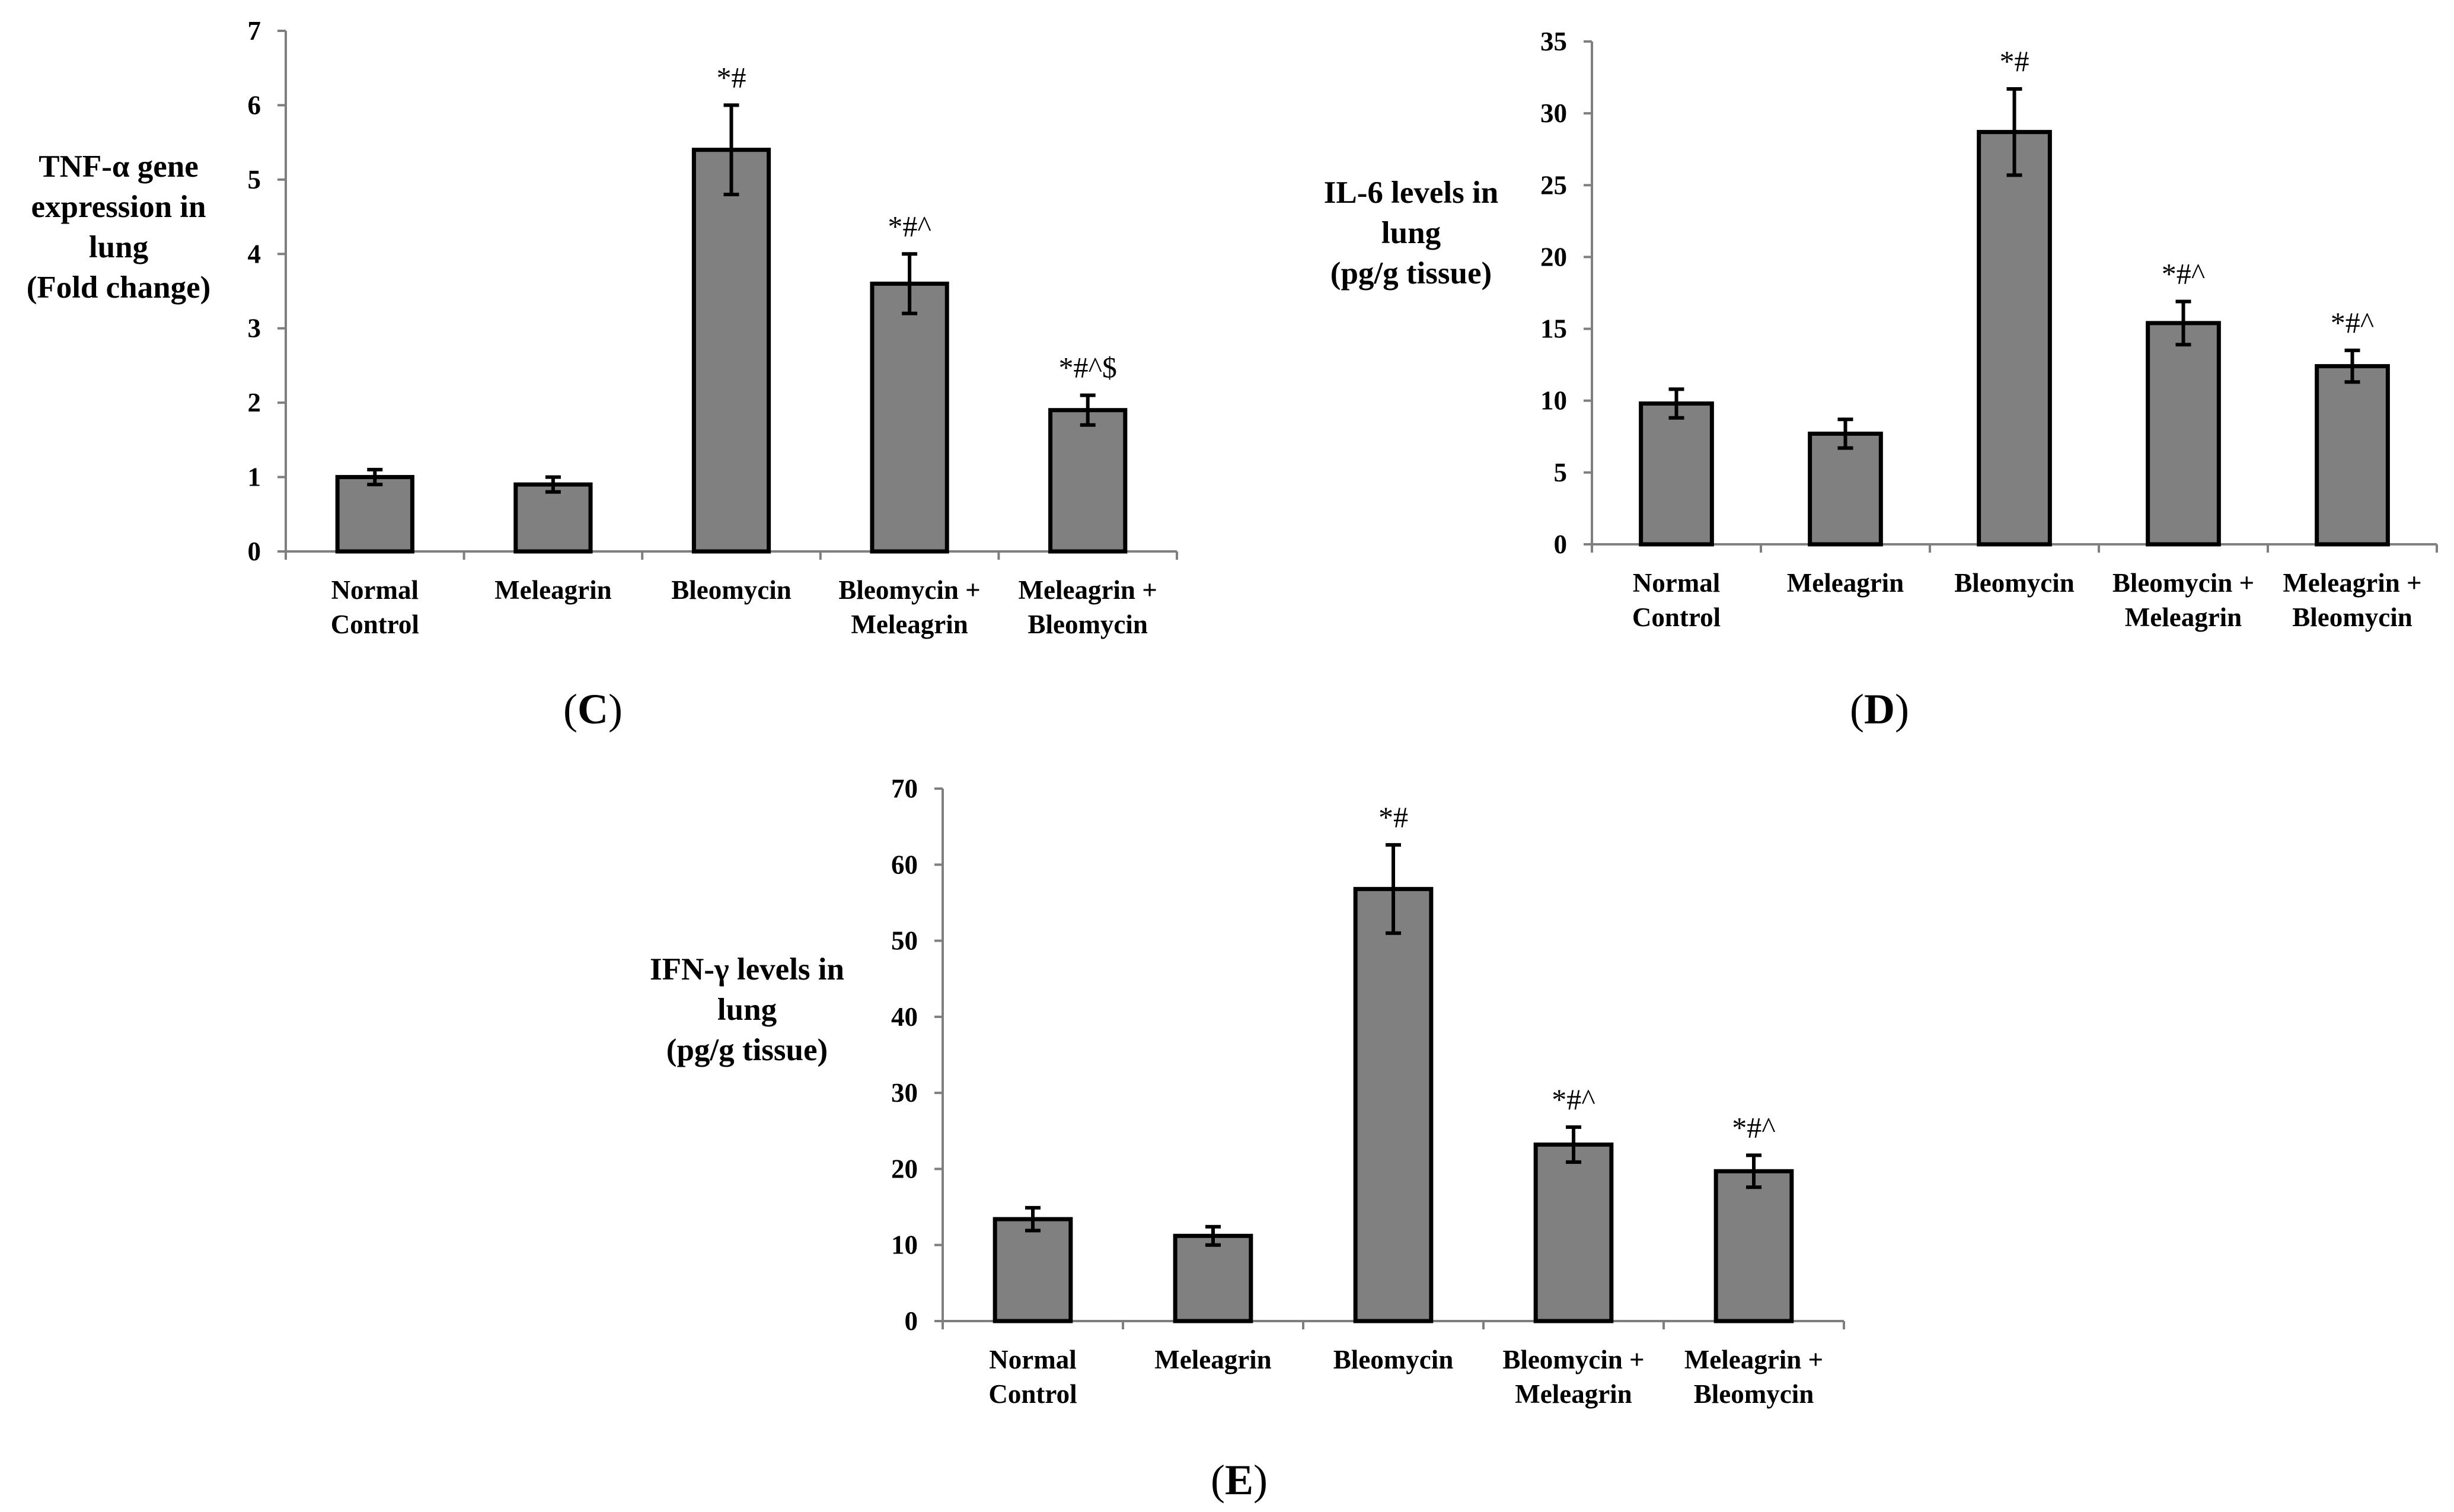 The height and width of the screenshot is (1512, 2454). Describe the element at coordinates (1553, 401) in the screenshot. I see `chart1-y-tick-label: 10` at that location.